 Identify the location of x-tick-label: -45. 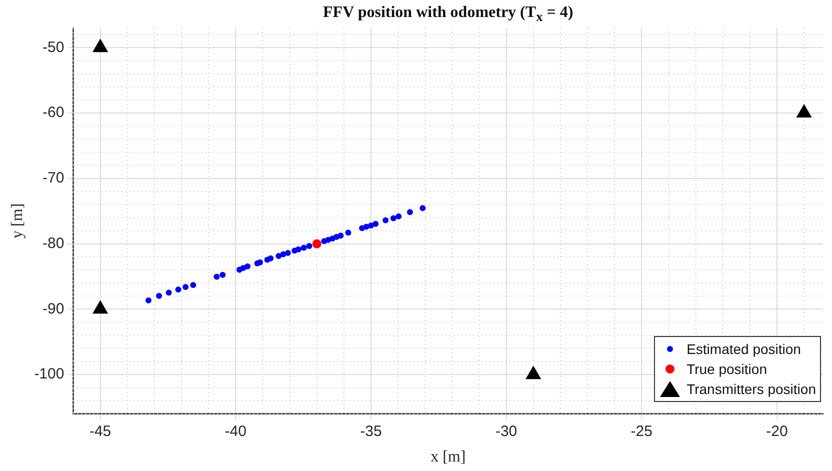
(100, 431).